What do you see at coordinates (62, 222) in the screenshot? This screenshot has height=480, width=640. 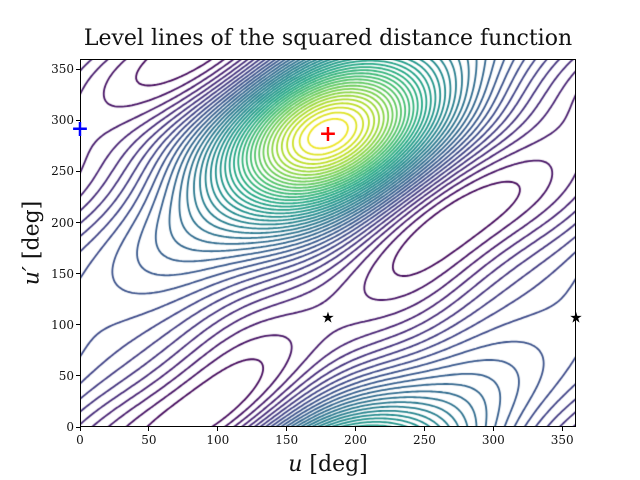 I see `y-tick-label: 200` at bounding box center [62, 222].